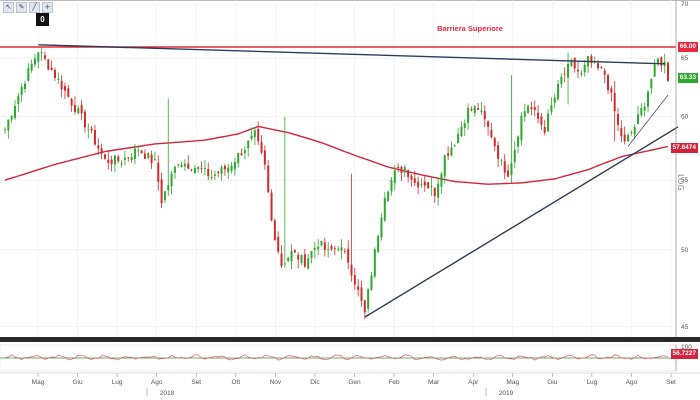 The image size is (700, 400). What do you see at coordinates (473, 382) in the screenshot?
I see `x-tick-label: Apr` at bounding box center [473, 382].